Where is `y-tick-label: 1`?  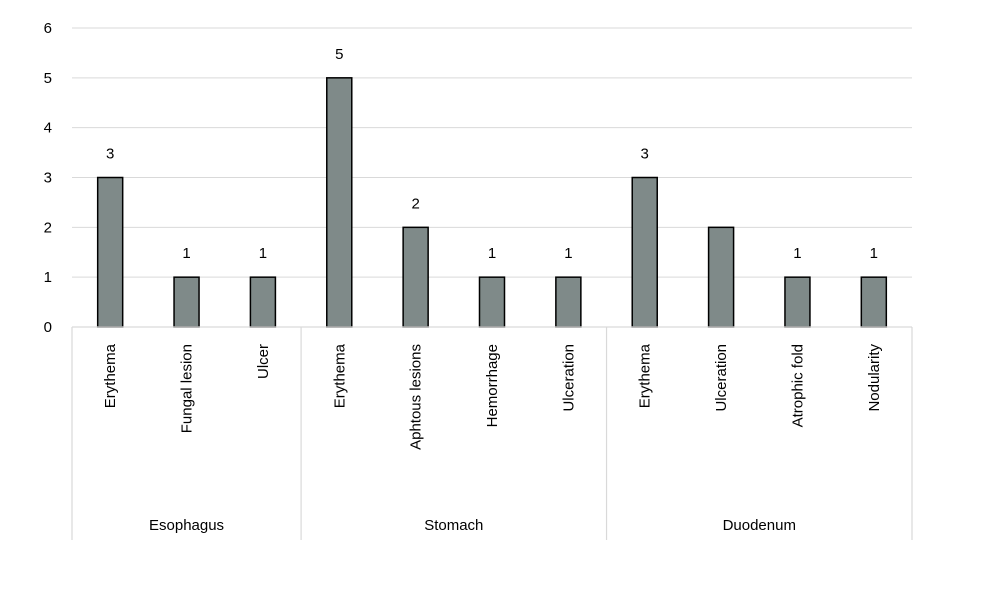
y-tick-label: 1 is located at coordinates (48, 277).